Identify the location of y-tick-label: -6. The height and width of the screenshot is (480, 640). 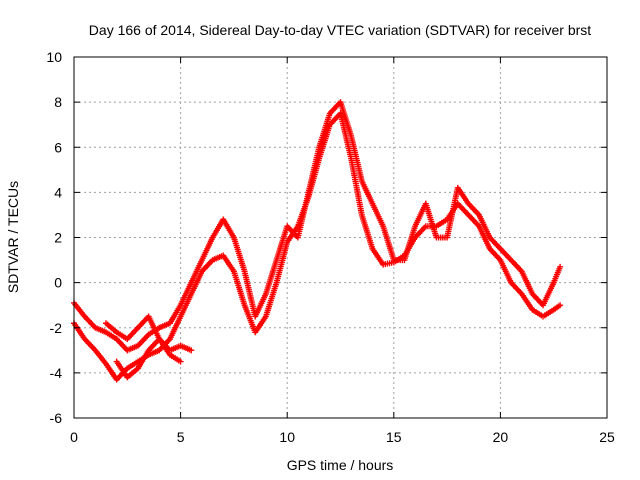
(56, 418).